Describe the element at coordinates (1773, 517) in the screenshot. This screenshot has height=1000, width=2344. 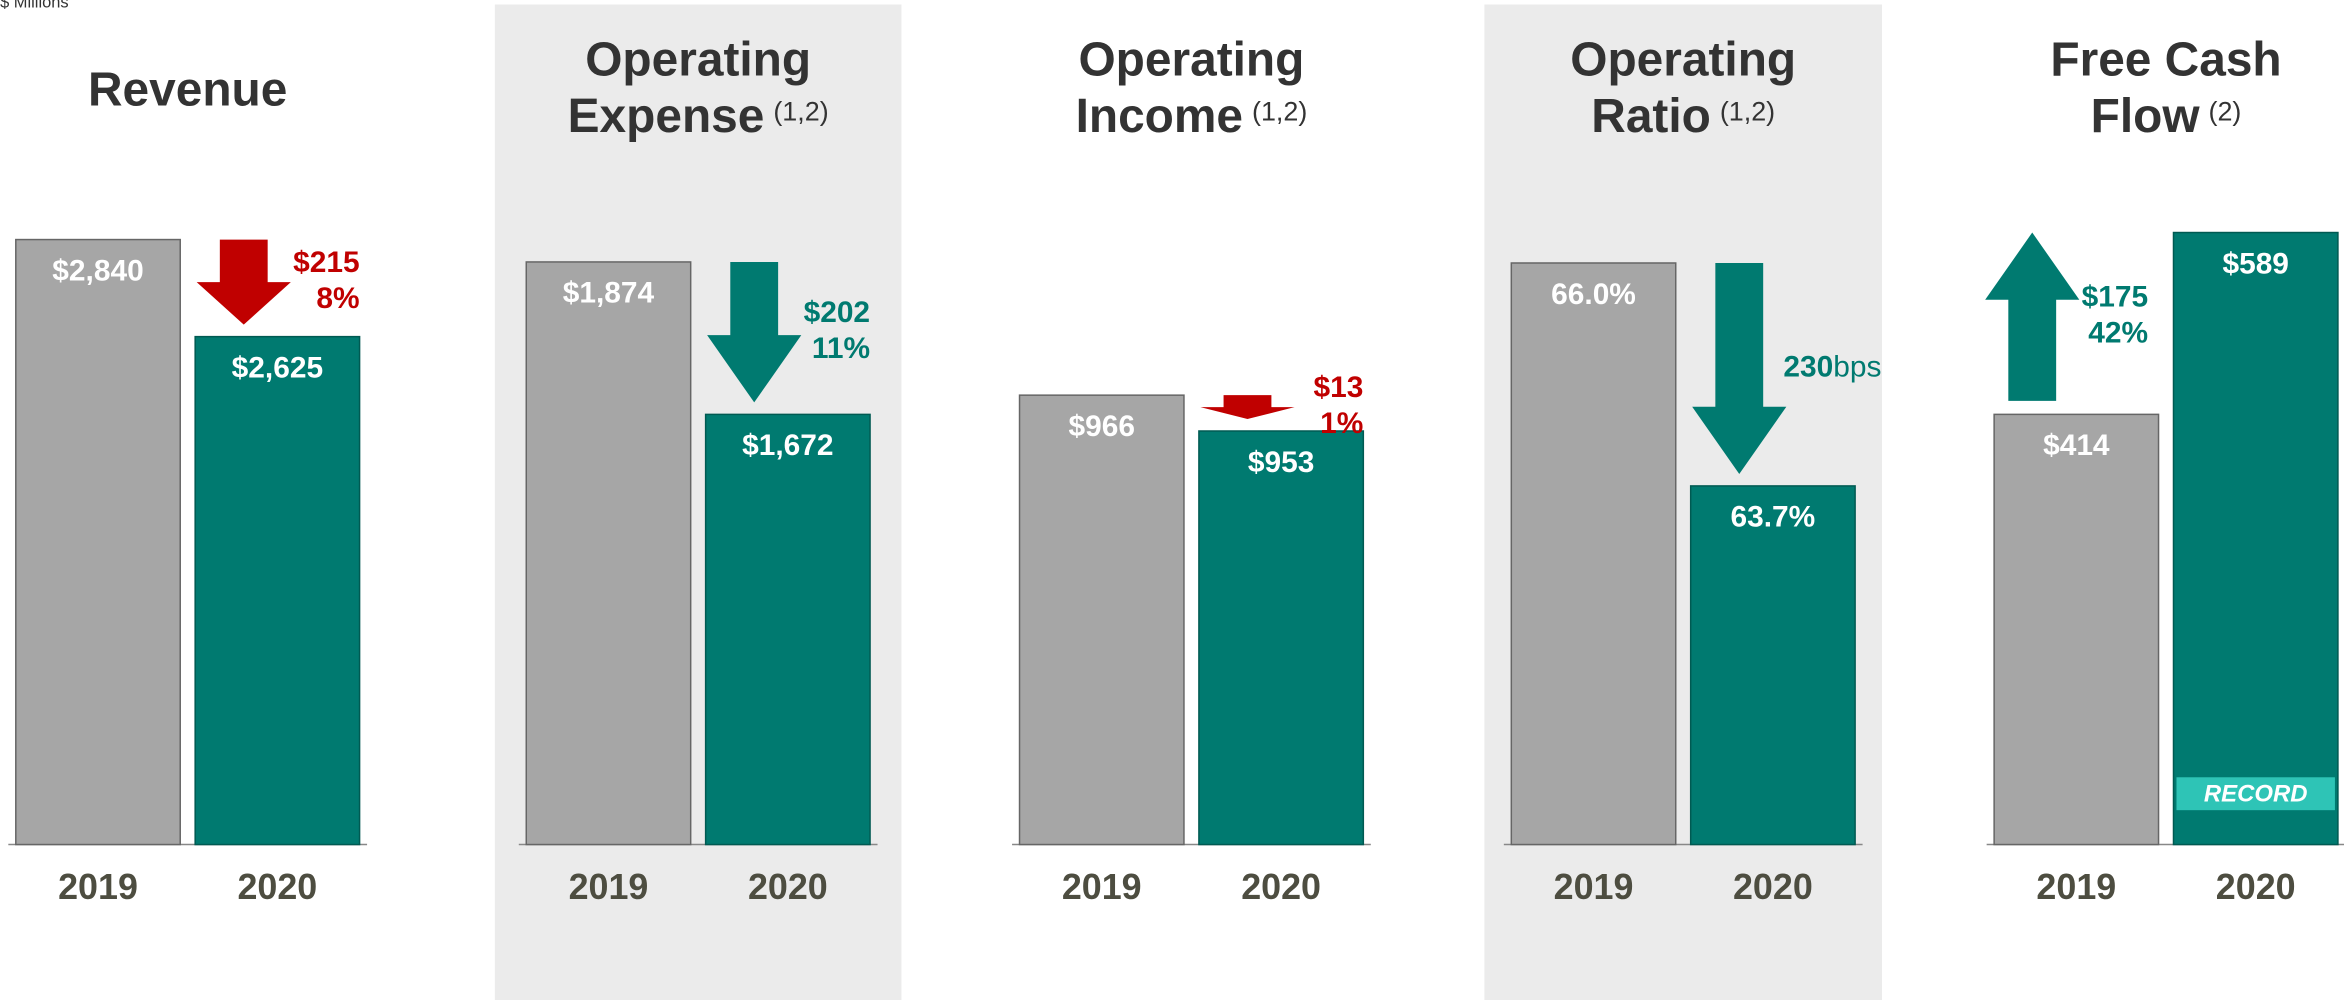
I see `value-label: 63.7%` at that location.